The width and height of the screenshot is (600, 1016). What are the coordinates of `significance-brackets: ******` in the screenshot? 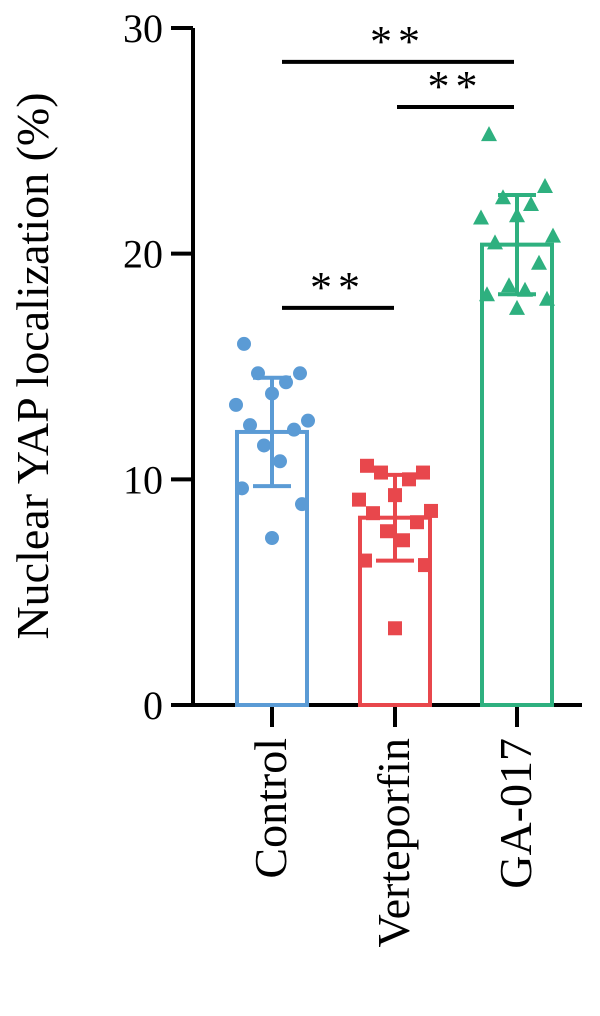 It's located at (398, 164).